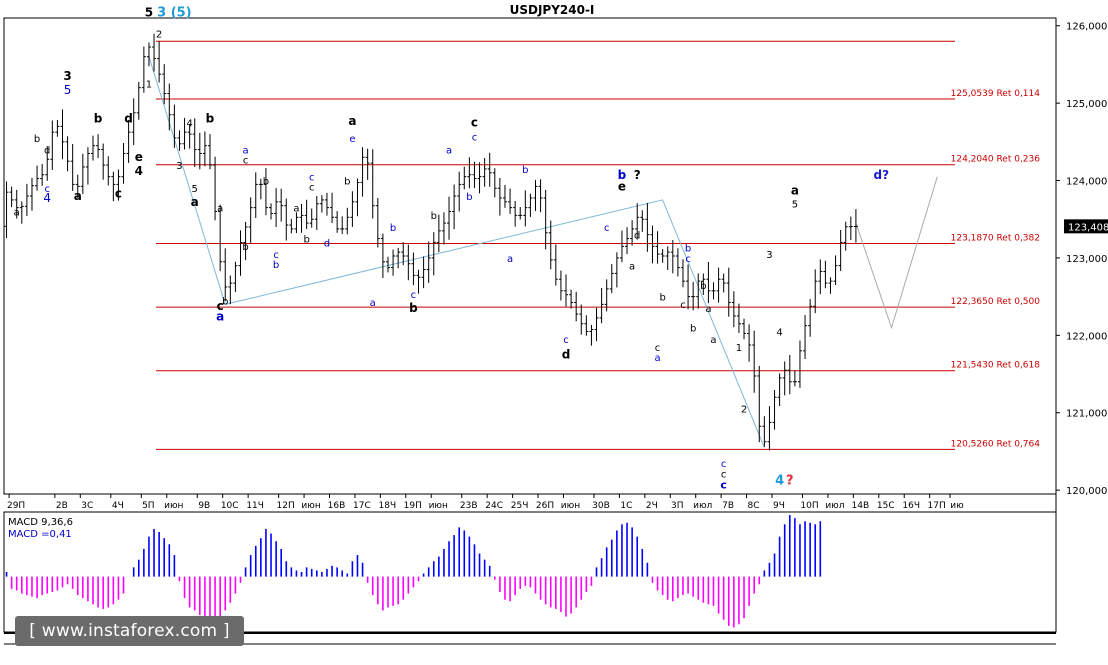 This screenshot has height=665, width=1108. Describe the element at coordinates (995, 238) in the screenshot. I see `fib-level-label: 123,1870 Ret 0,382` at that location.